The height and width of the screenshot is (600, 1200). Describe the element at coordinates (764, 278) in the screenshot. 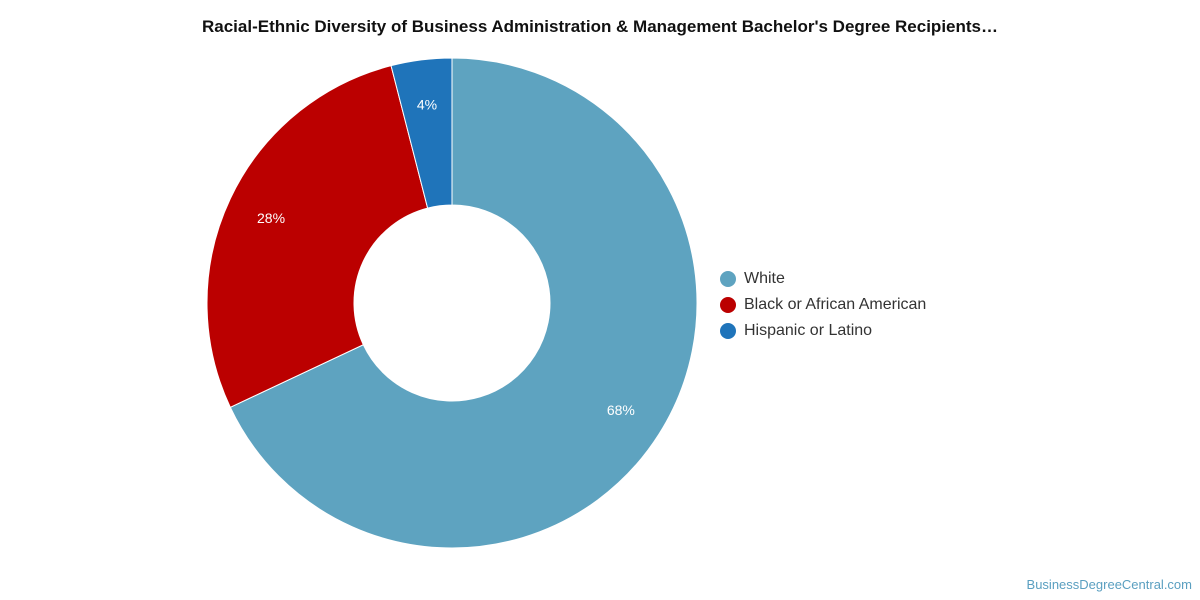

I see `legend-label-white: White` at that location.